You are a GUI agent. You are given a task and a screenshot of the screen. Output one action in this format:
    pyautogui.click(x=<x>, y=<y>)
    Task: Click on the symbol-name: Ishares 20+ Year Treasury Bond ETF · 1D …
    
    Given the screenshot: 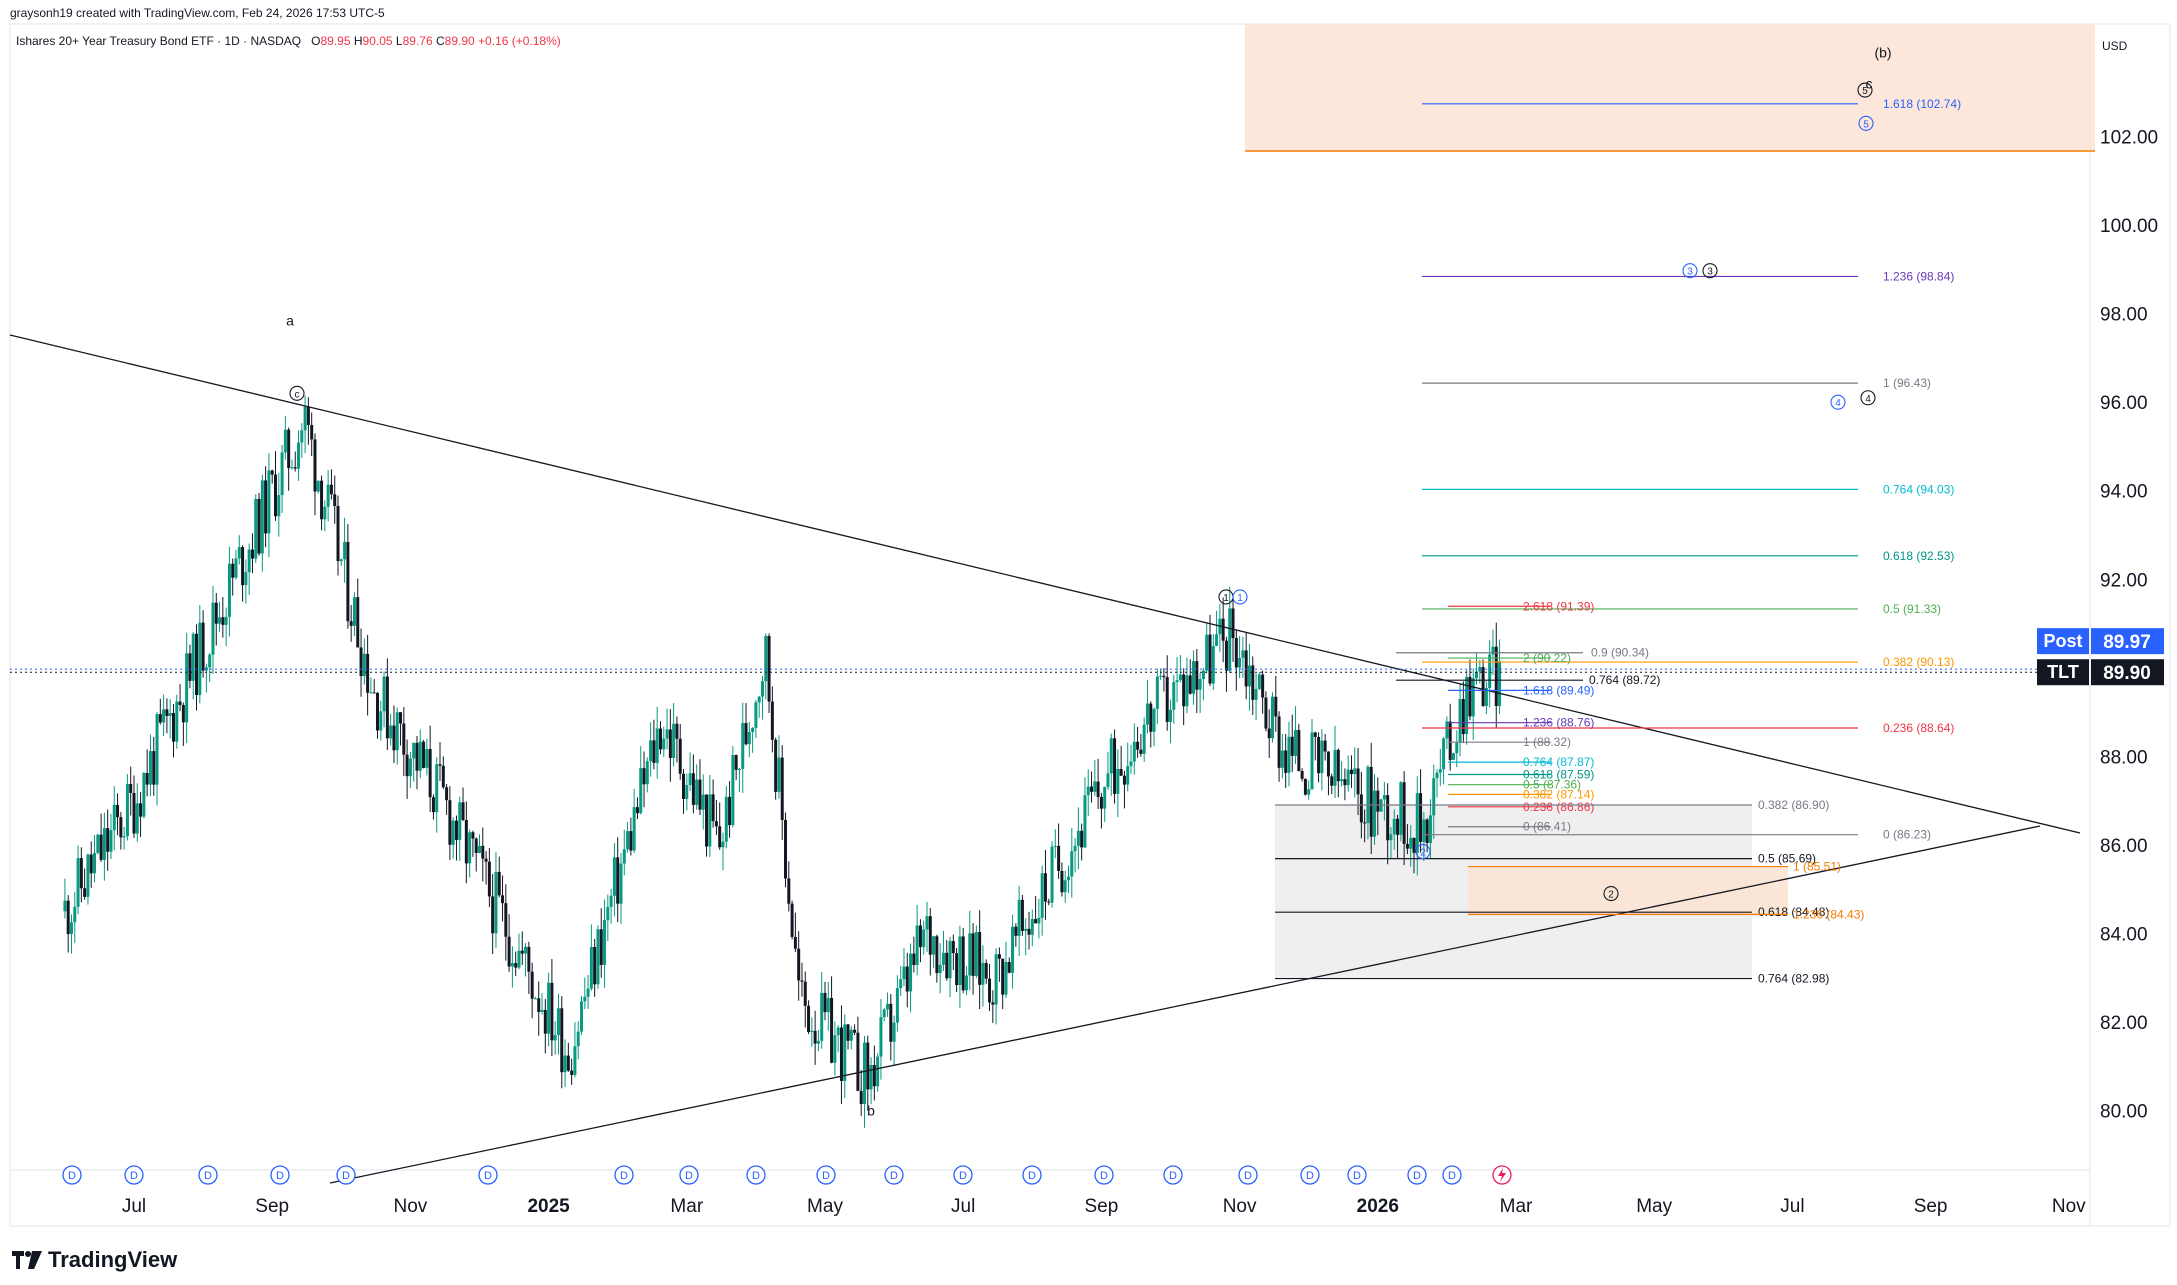 What is the action you would take?
    pyautogui.click(x=159, y=41)
    